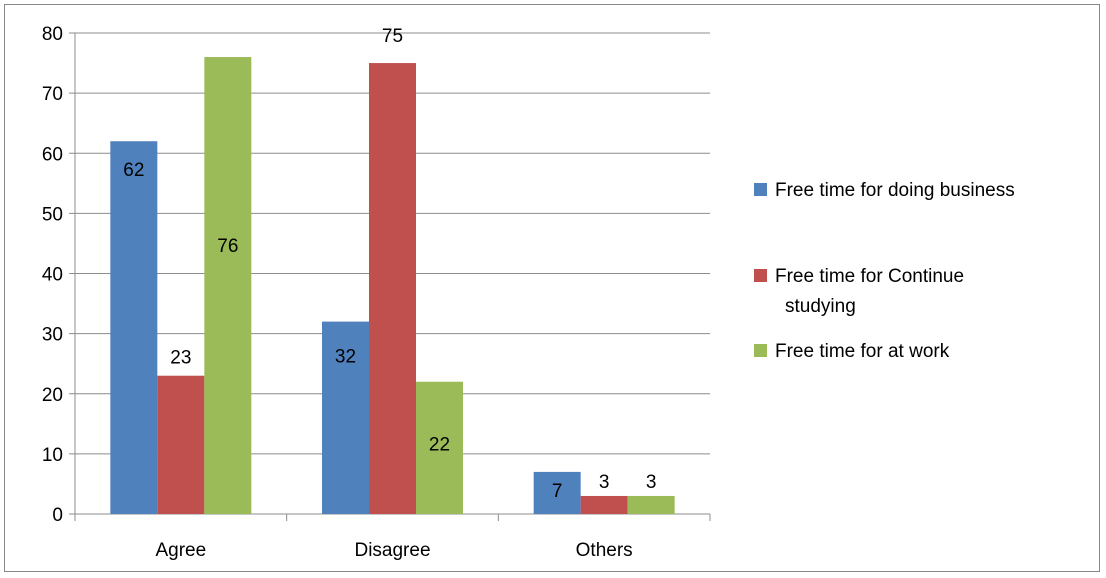 Image resolution: width=1106 pixels, height=578 pixels. I want to click on y-tick-label: 40, so click(52, 275).